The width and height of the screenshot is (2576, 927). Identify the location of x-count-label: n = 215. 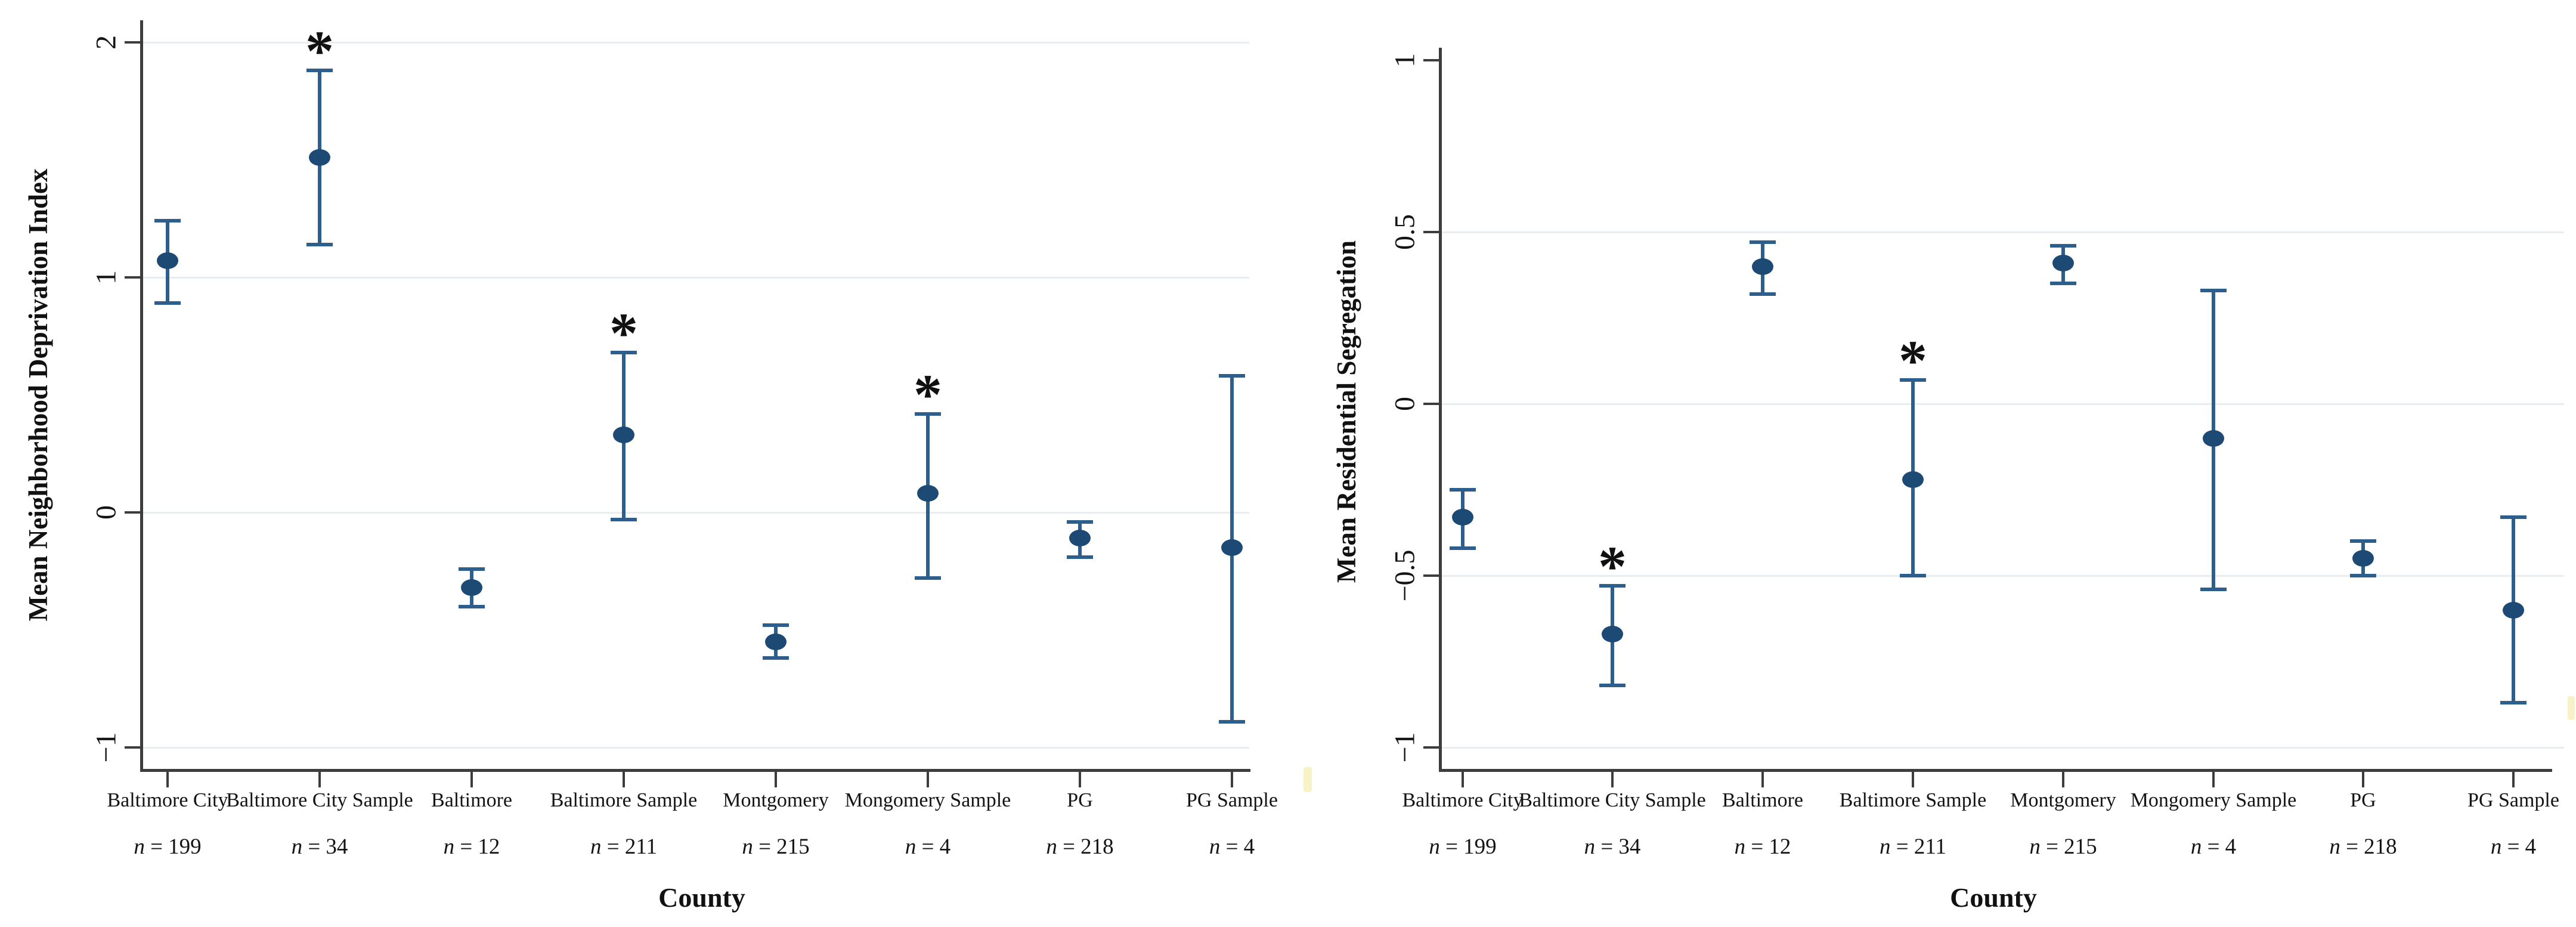
(776, 847).